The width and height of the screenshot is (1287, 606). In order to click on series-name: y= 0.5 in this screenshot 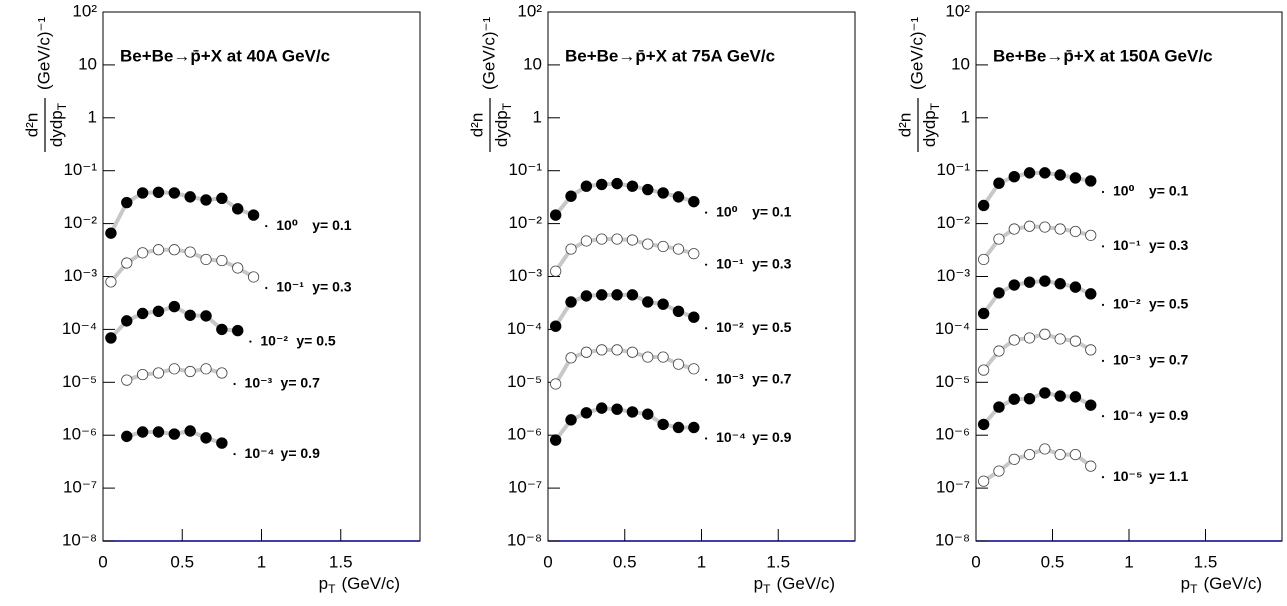, I will do `click(1169, 304)`.